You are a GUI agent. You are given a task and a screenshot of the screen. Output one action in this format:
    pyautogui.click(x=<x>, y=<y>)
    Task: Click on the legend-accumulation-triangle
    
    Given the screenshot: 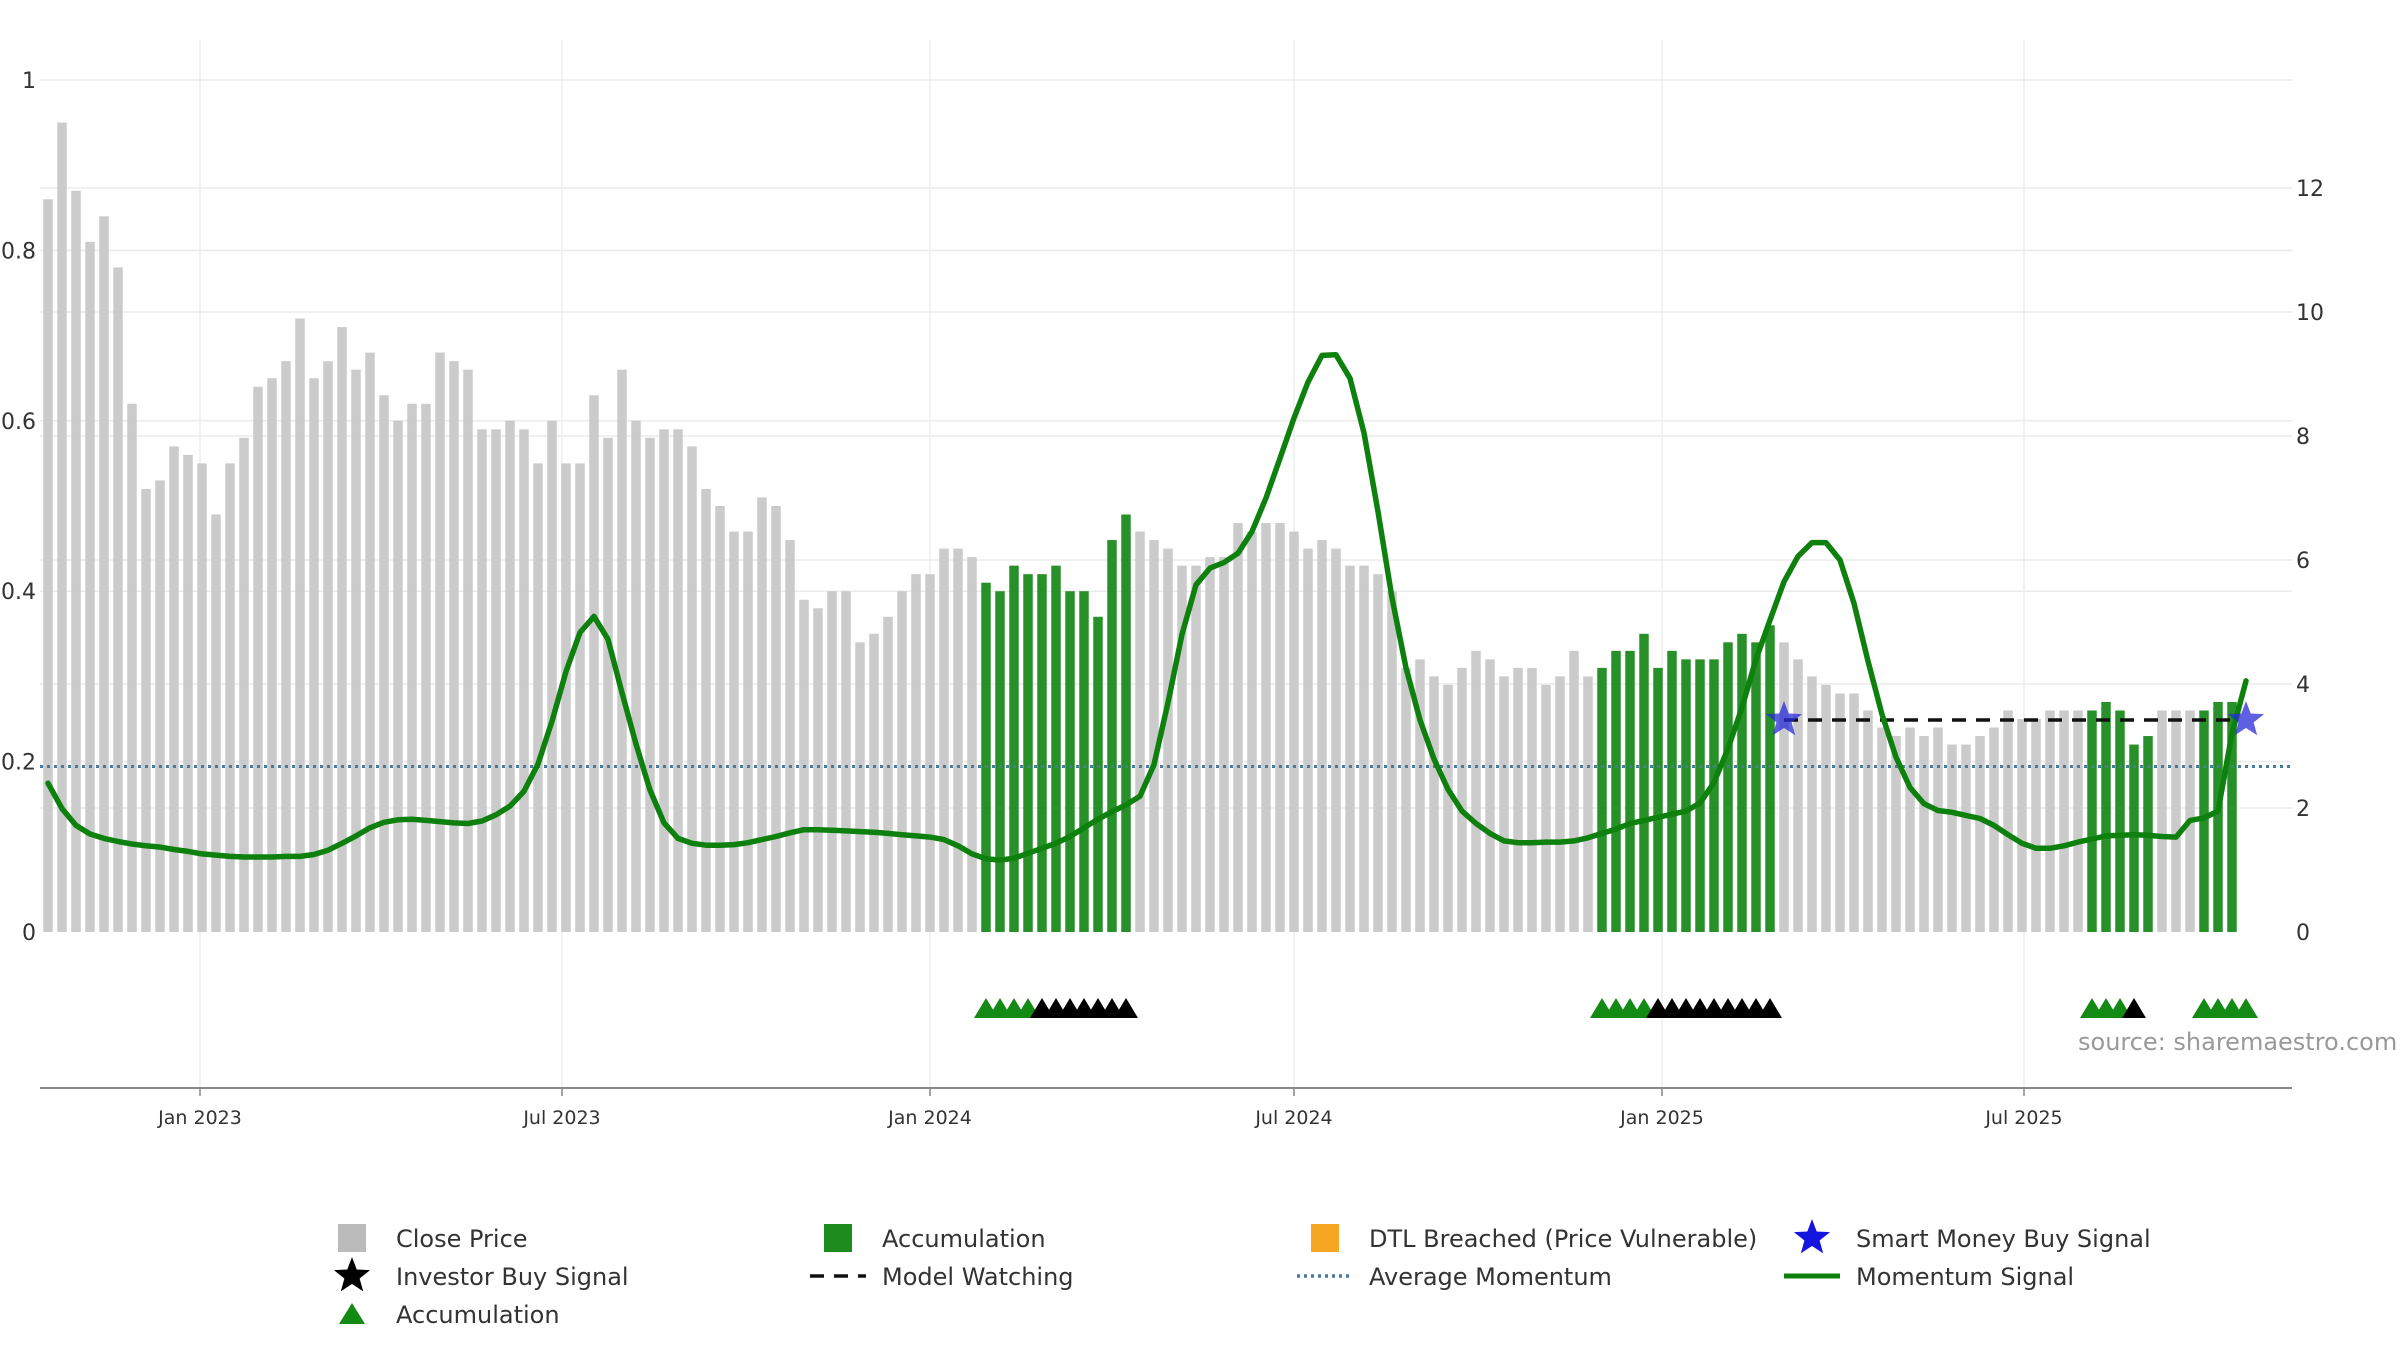 What is the action you would take?
    pyautogui.click(x=352, y=1313)
    